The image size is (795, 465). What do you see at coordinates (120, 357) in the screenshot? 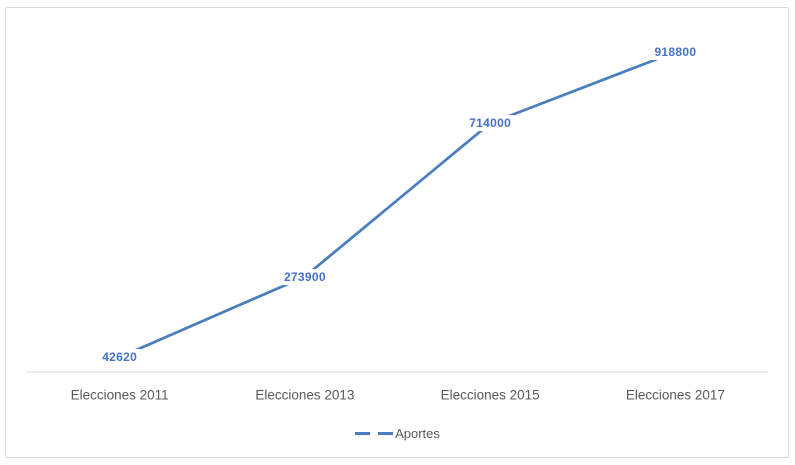
I see `data-label-0: 42620` at bounding box center [120, 357].